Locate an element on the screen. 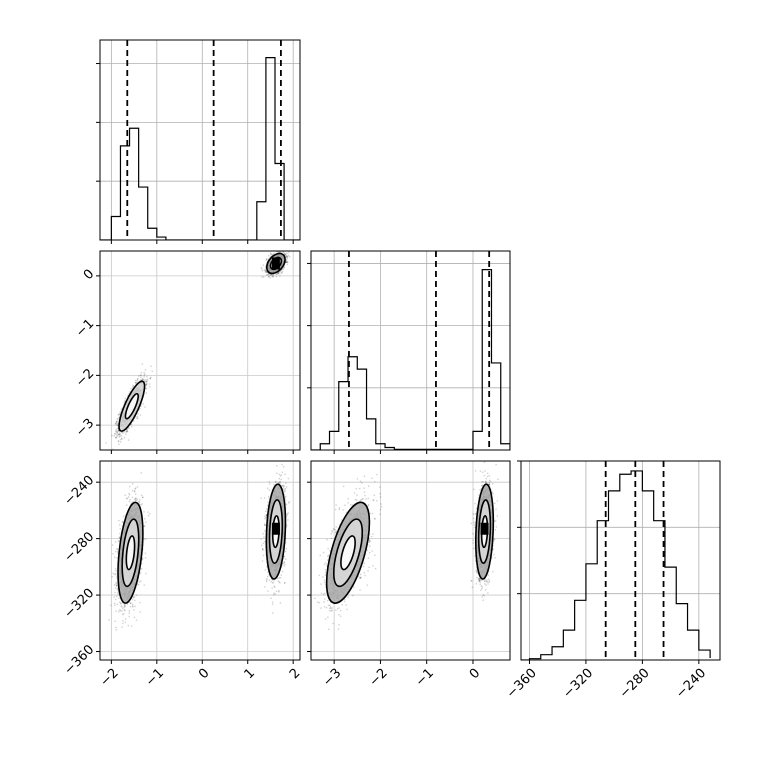  x-tick-label: −360 is located at coordinates (522, 684).